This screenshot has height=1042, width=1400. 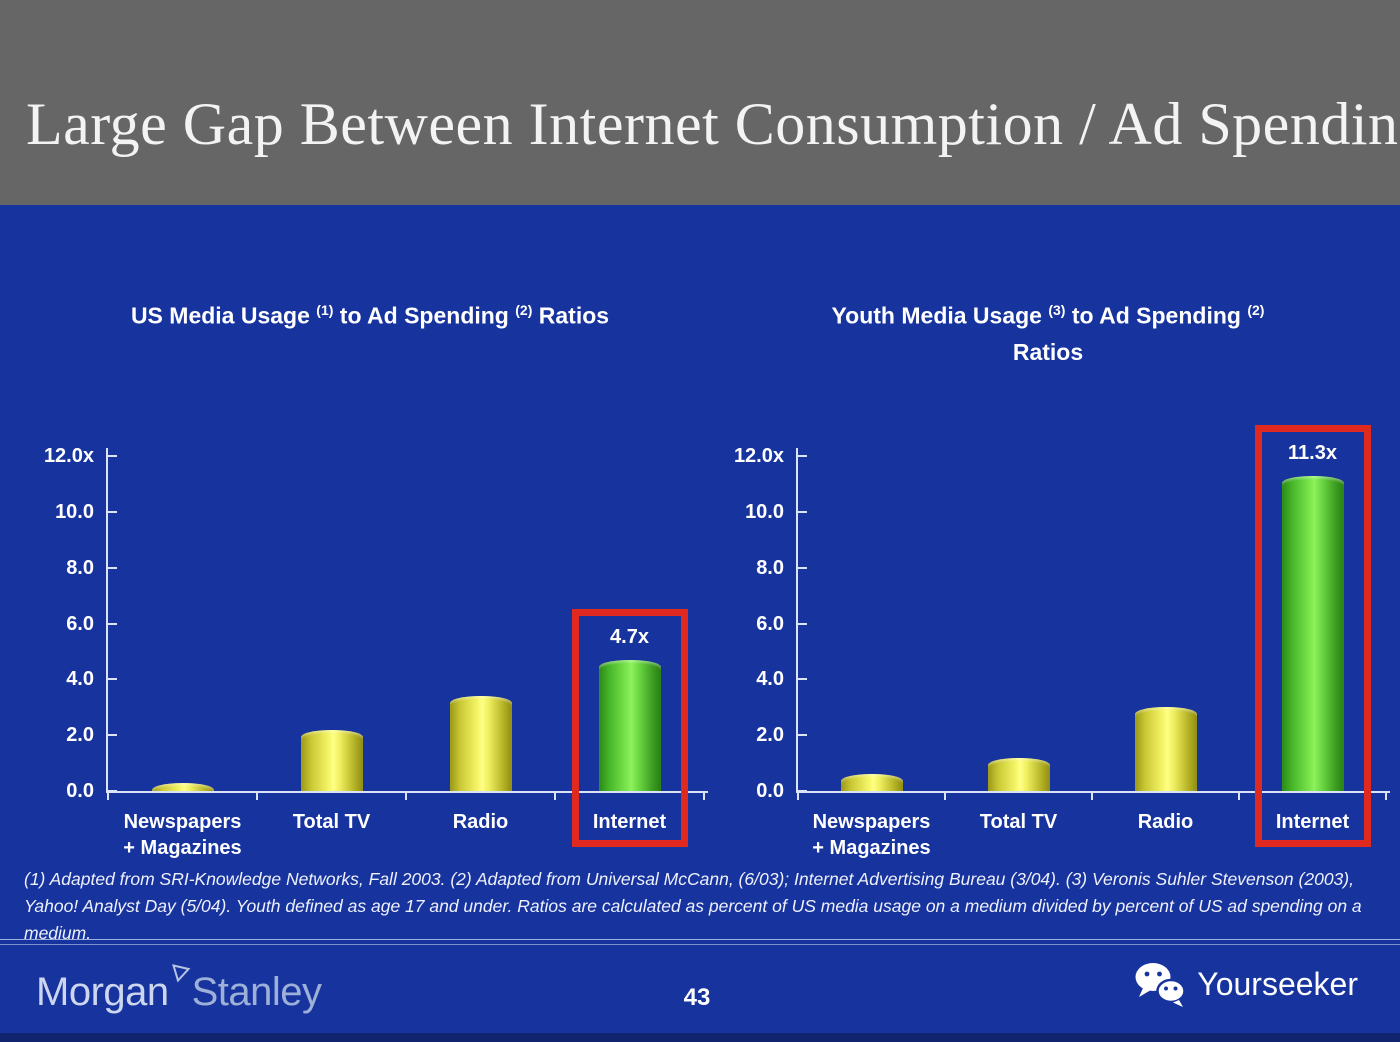 I want to click on morgan-stanley-logo: Morgan Stanley, so click(x=179, y=989).